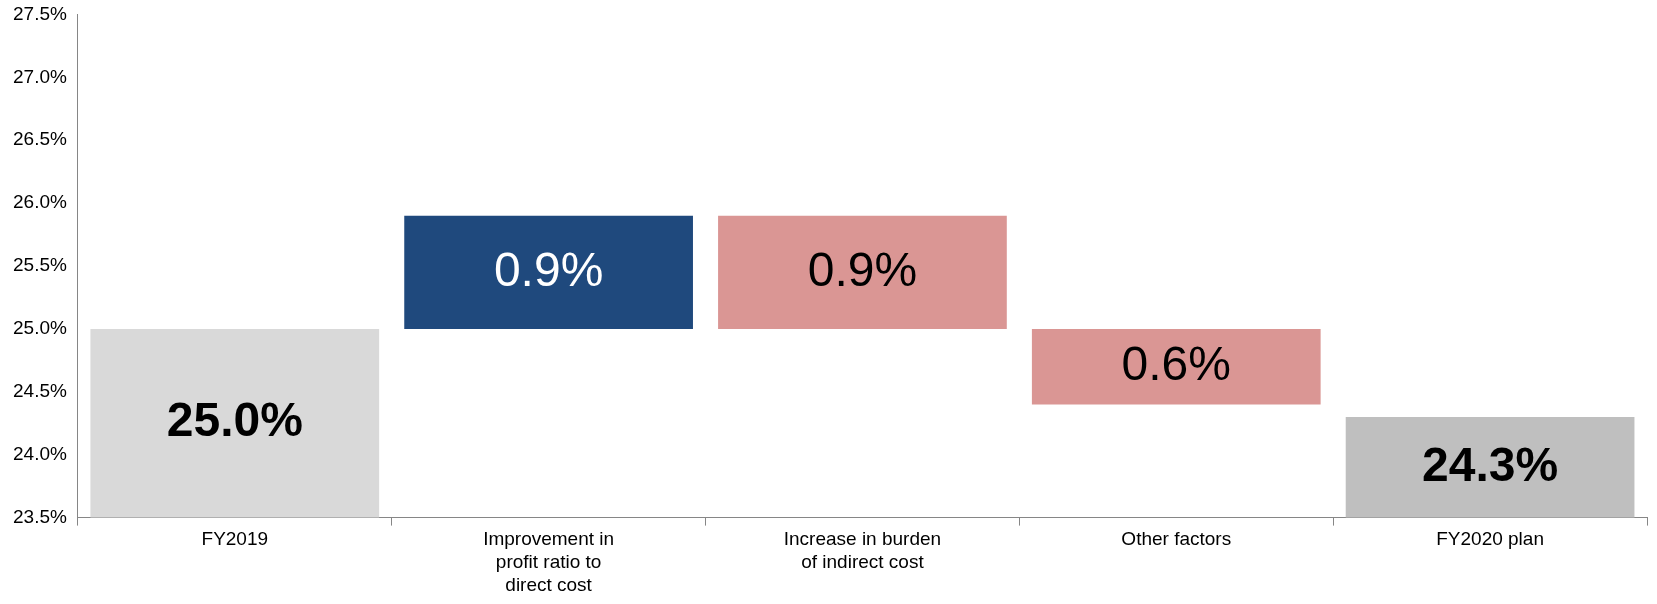 The height and width of the screenshot is (604, 1657). Describe the element at coordinates (40, 516) in the screenshot. I see `y-tick-label: 23.5%` at that location.